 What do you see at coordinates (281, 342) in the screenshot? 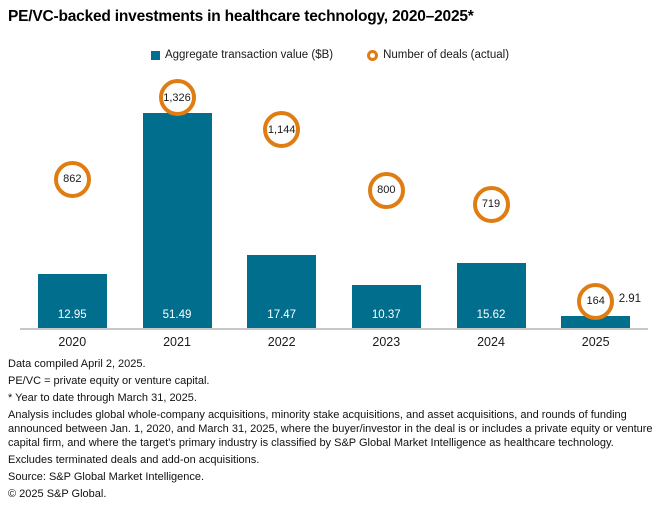
I see `x-axis-label-2022: 2022` at bounding box center [281, 342].